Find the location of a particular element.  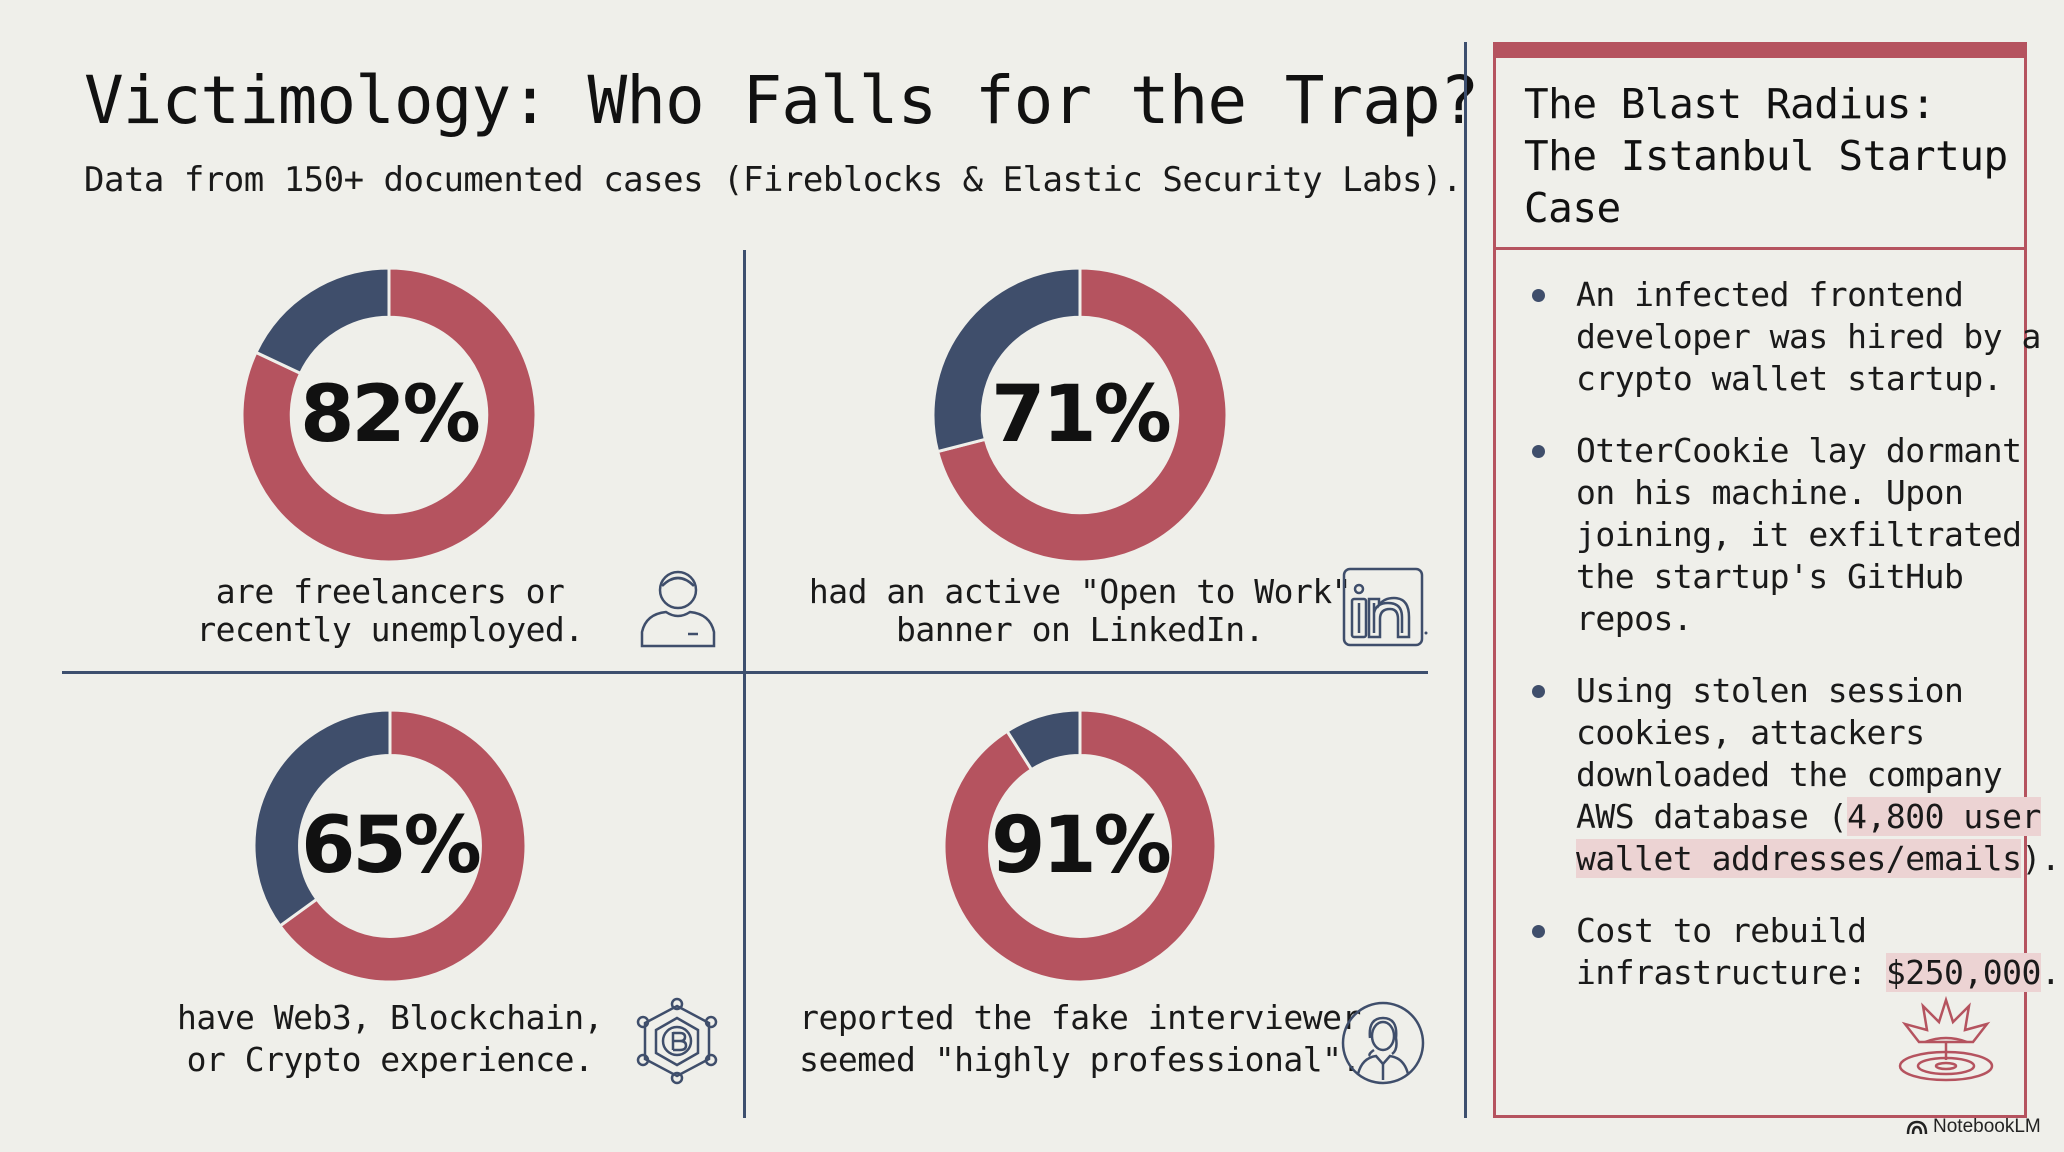

donut-label: 82% is located at coordinates (390, 415).